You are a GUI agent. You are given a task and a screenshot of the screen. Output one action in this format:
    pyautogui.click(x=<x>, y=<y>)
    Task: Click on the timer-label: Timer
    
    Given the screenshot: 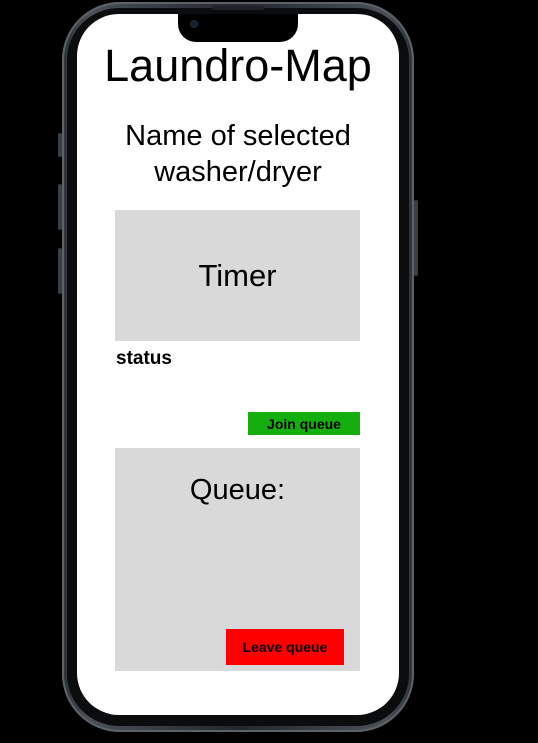 What is the action you would take?
    pyautogui.click(x=237, y=275)
    